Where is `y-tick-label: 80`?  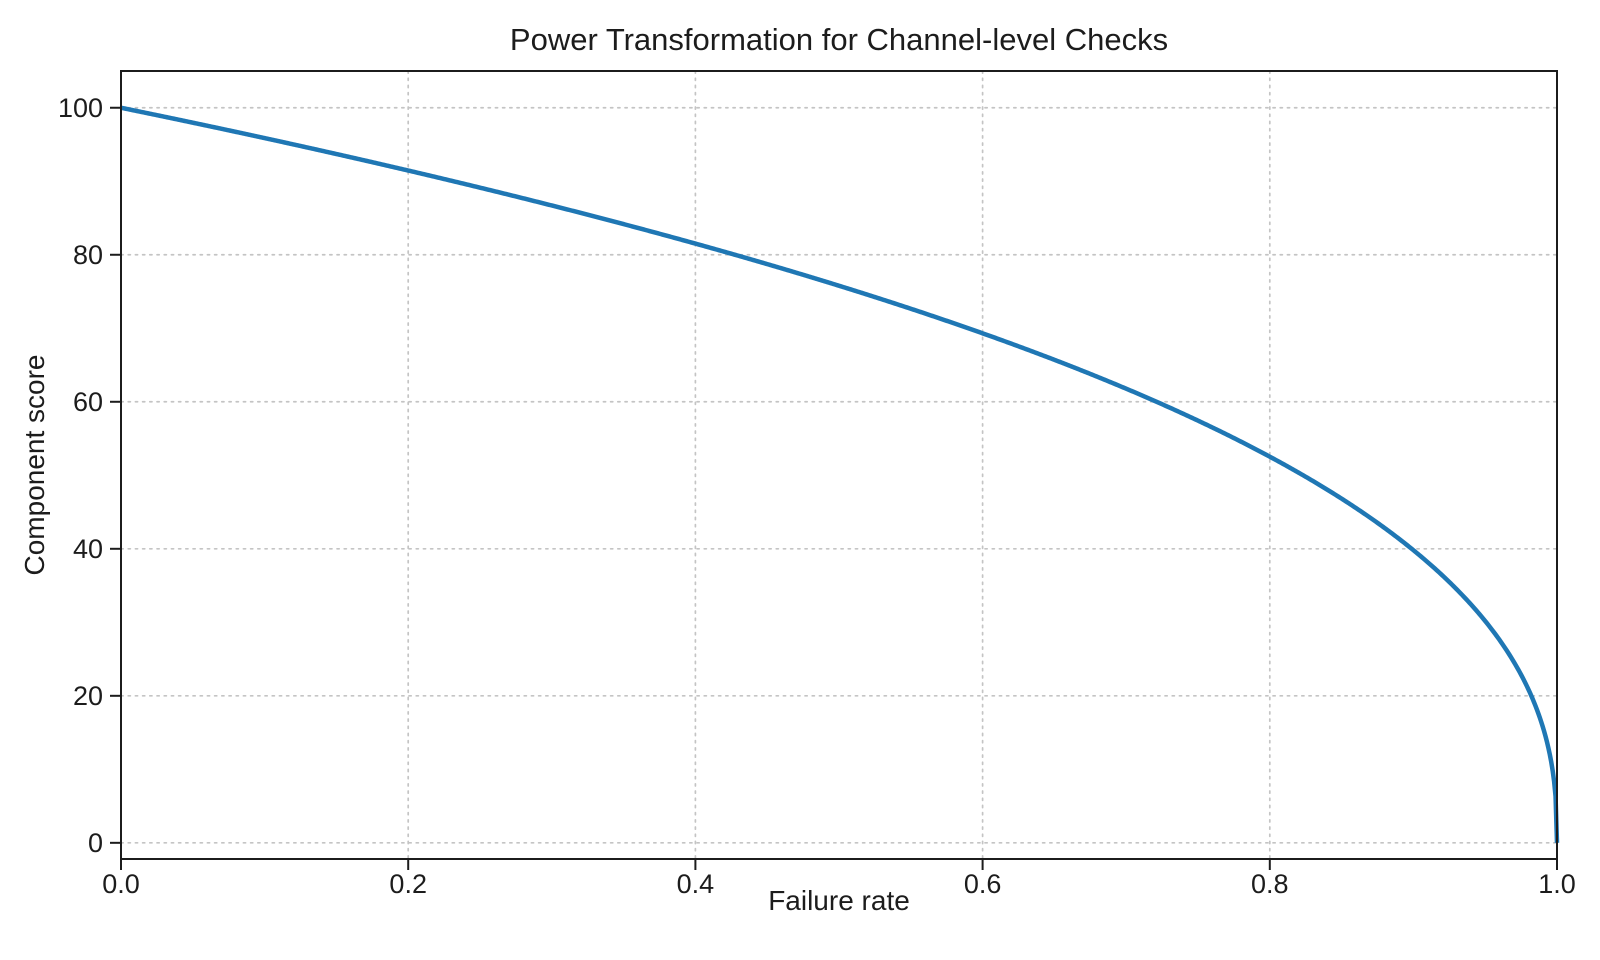 y-tick-label: 80 is located at coordinates (88, 255).